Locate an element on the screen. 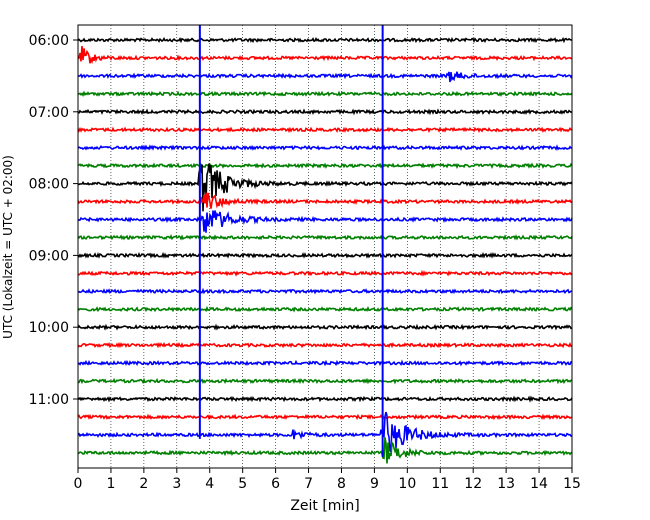 The width and height of the screenshot is (650, 520). x-tick-label-13: 13 is located at coordinates (506, 484).